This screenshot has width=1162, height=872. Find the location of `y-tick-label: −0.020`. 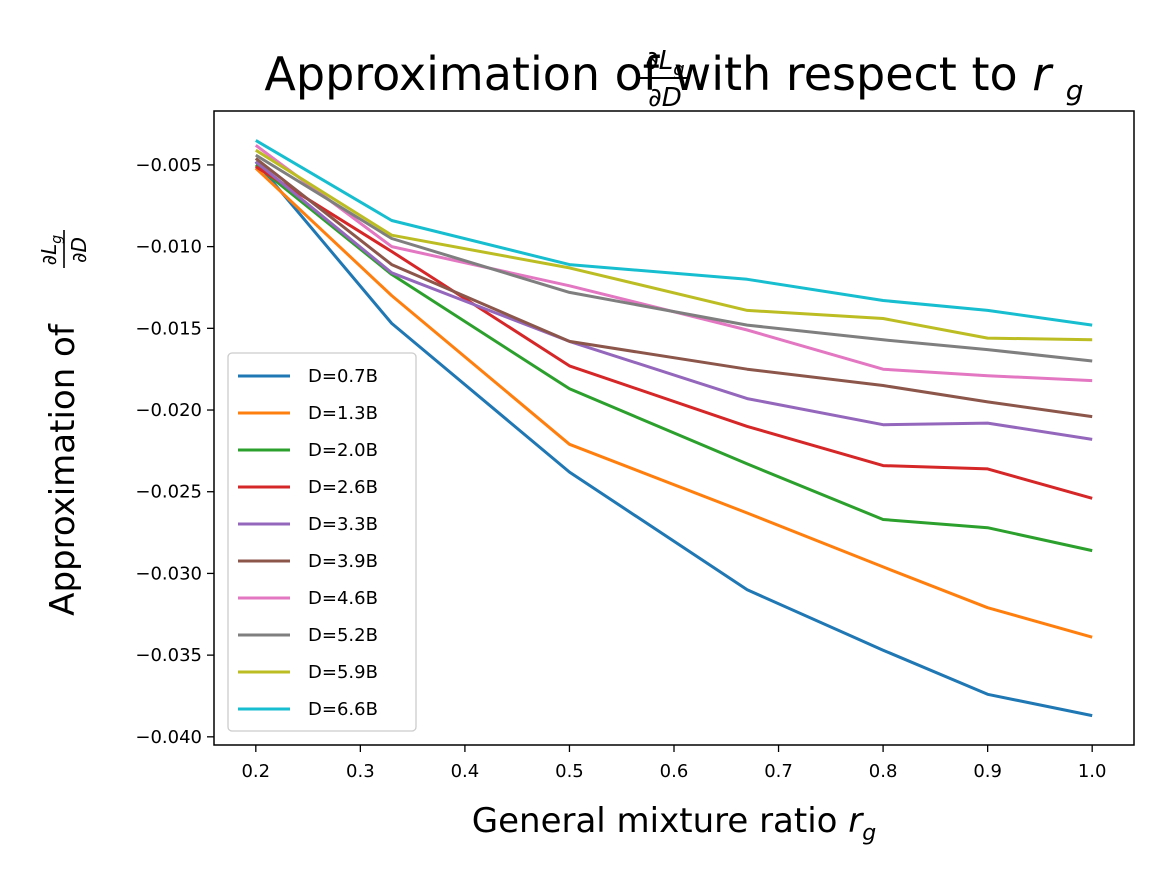

y-tick-label: −0.020 is located at coordinates (168, 410).